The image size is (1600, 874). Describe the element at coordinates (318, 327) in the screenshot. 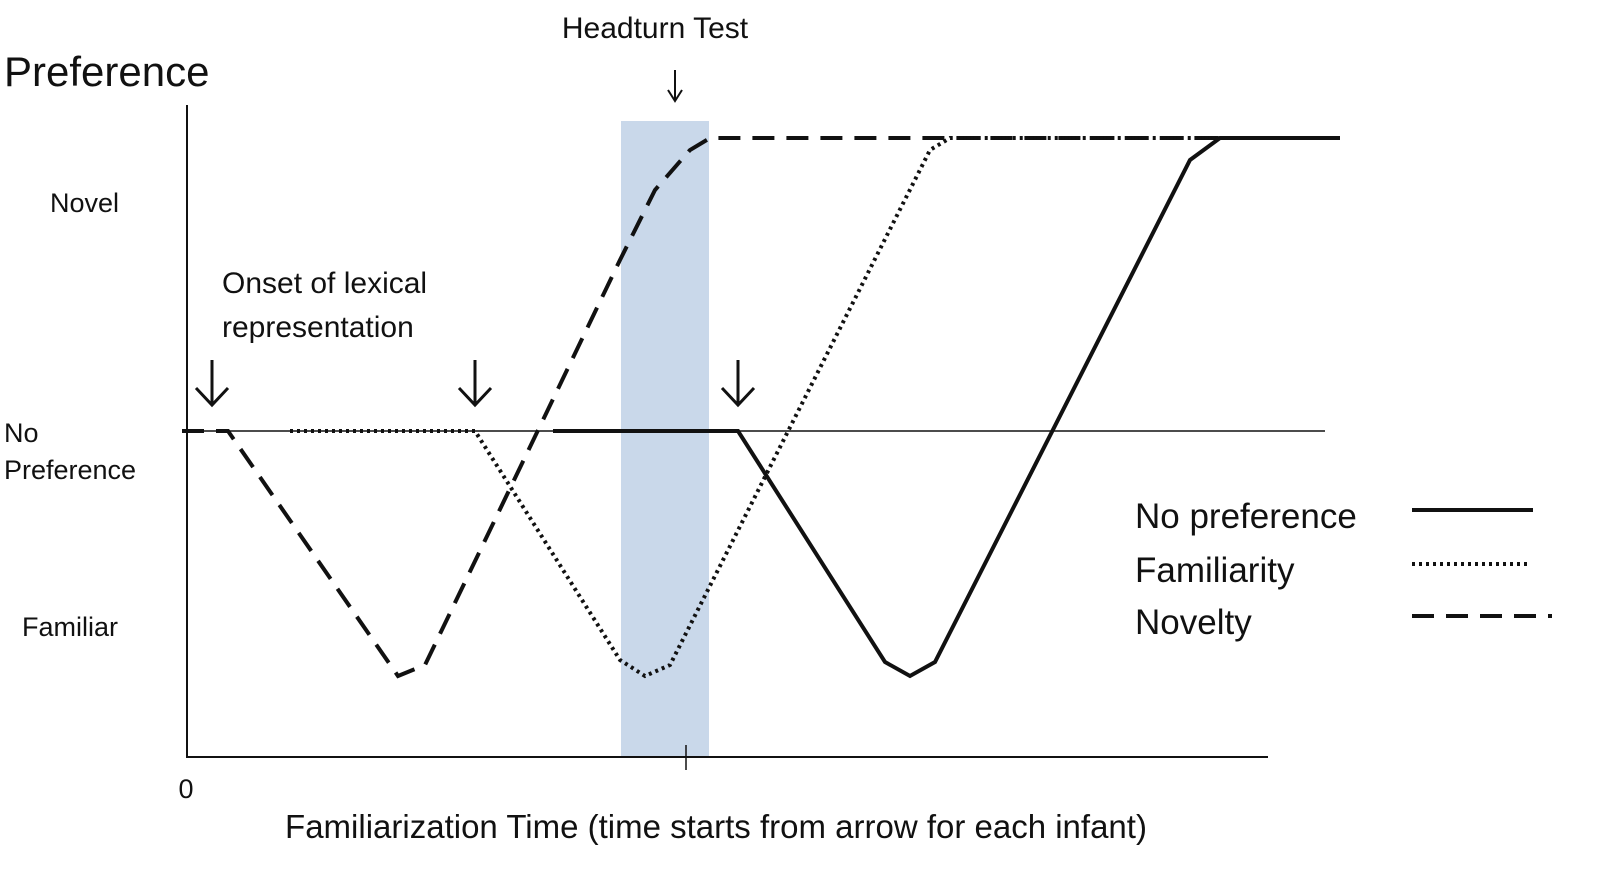

I see `annotation: representation` at that location.